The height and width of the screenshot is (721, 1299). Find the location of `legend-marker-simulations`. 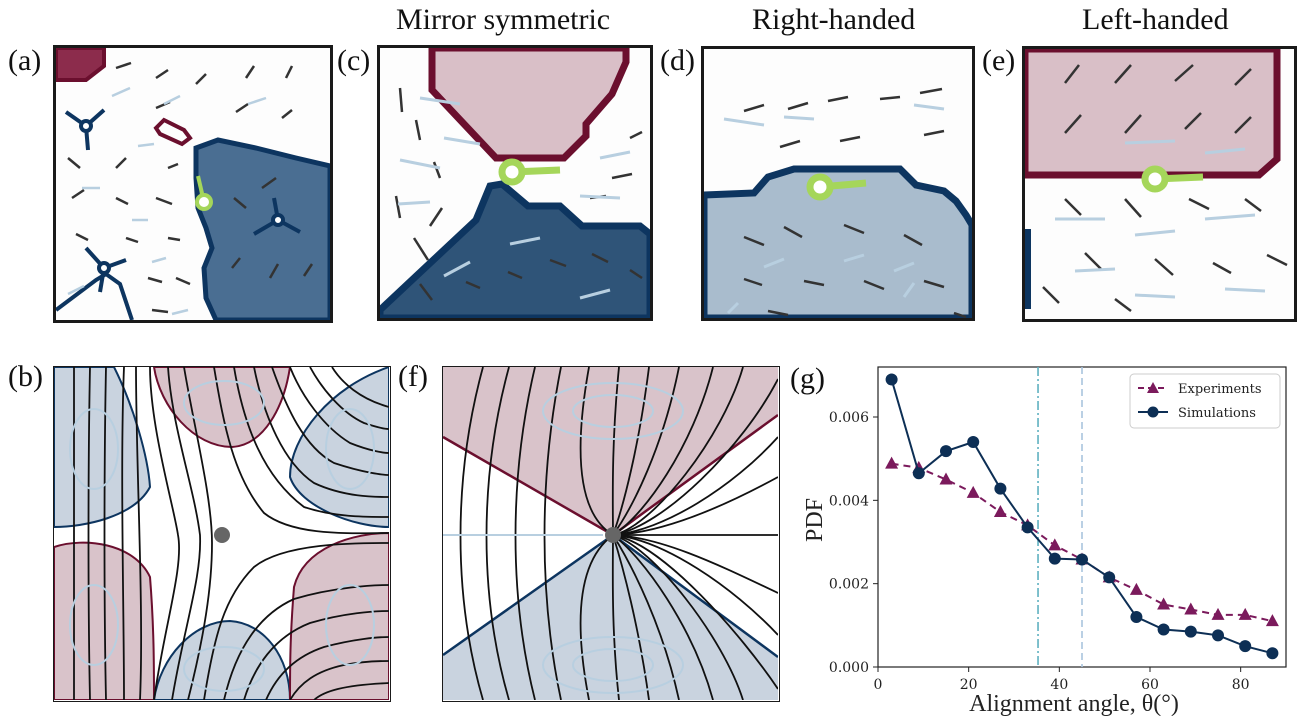

legend-marker-simulations is located at coordinates (1153, 412).